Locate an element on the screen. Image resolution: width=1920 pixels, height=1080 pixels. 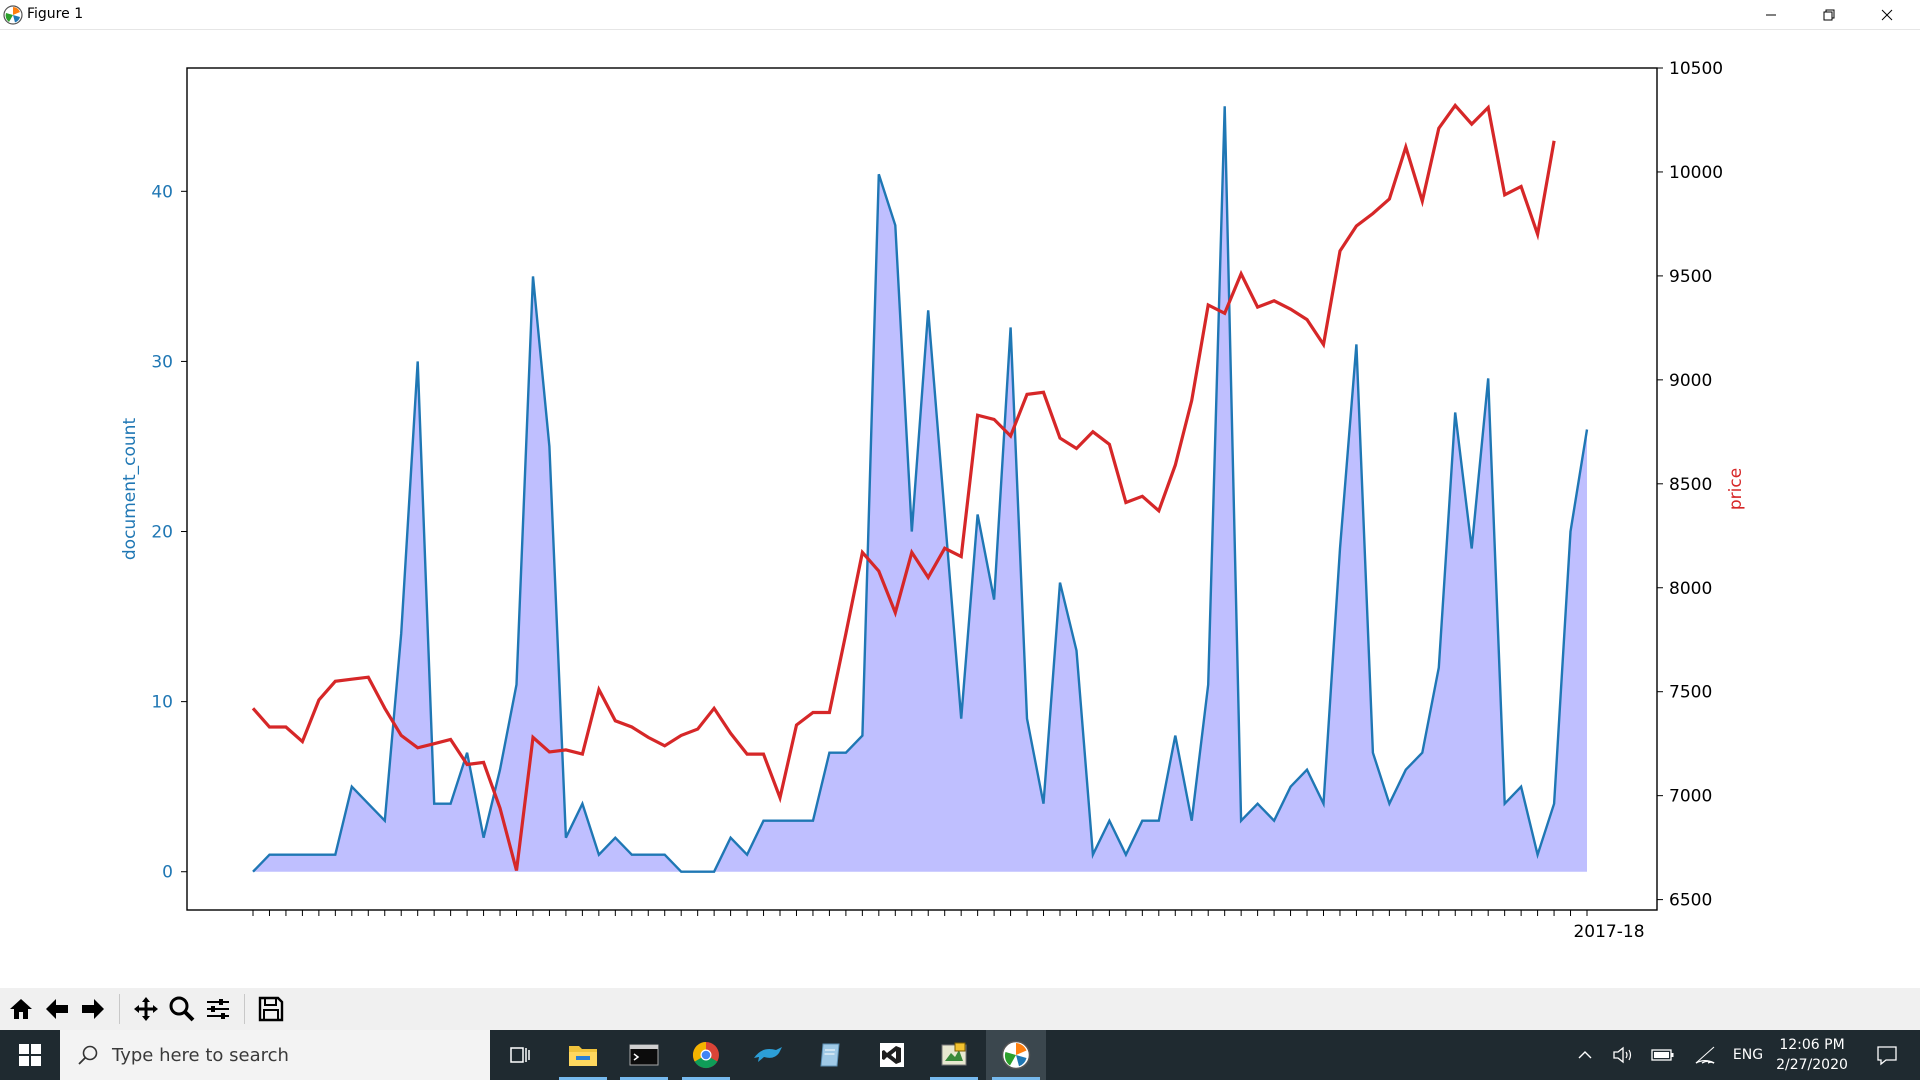
close-icon is located at coordinates (1887, 14).